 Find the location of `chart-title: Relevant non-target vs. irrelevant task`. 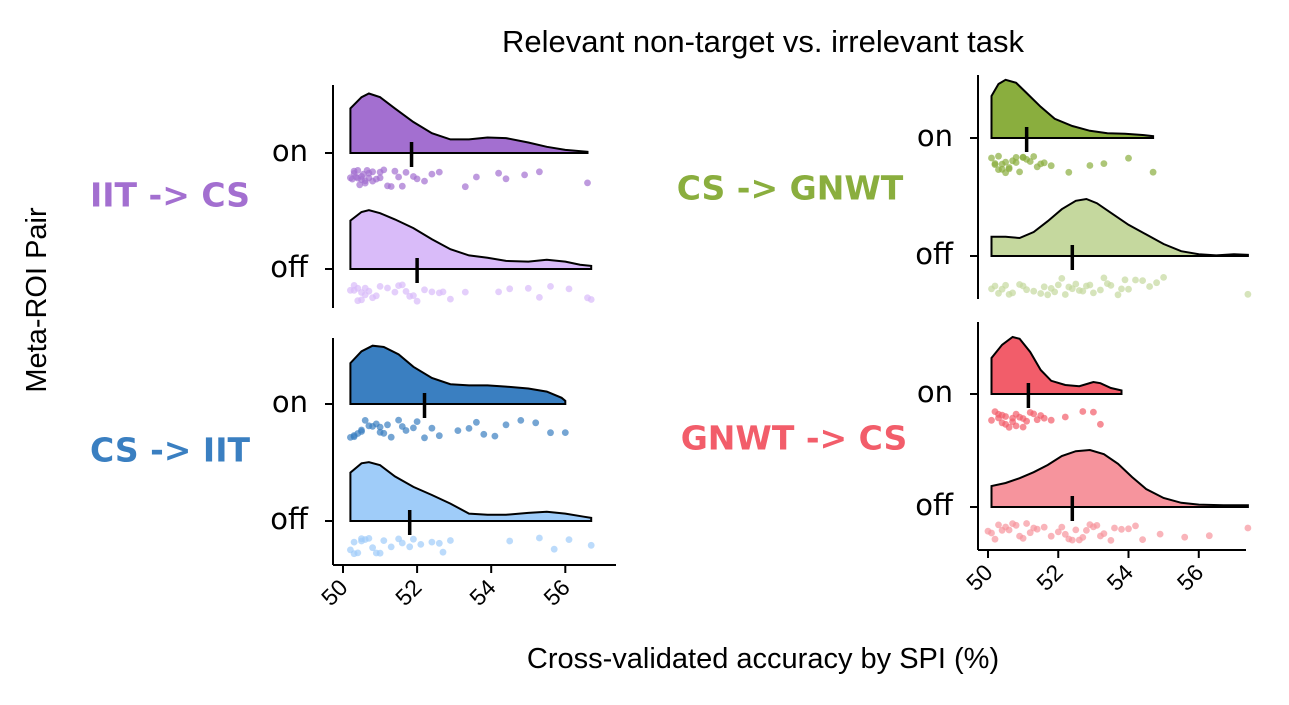

chart-title: Relevant non-target vs. irrelevant task is located at coordinates (763, 41).